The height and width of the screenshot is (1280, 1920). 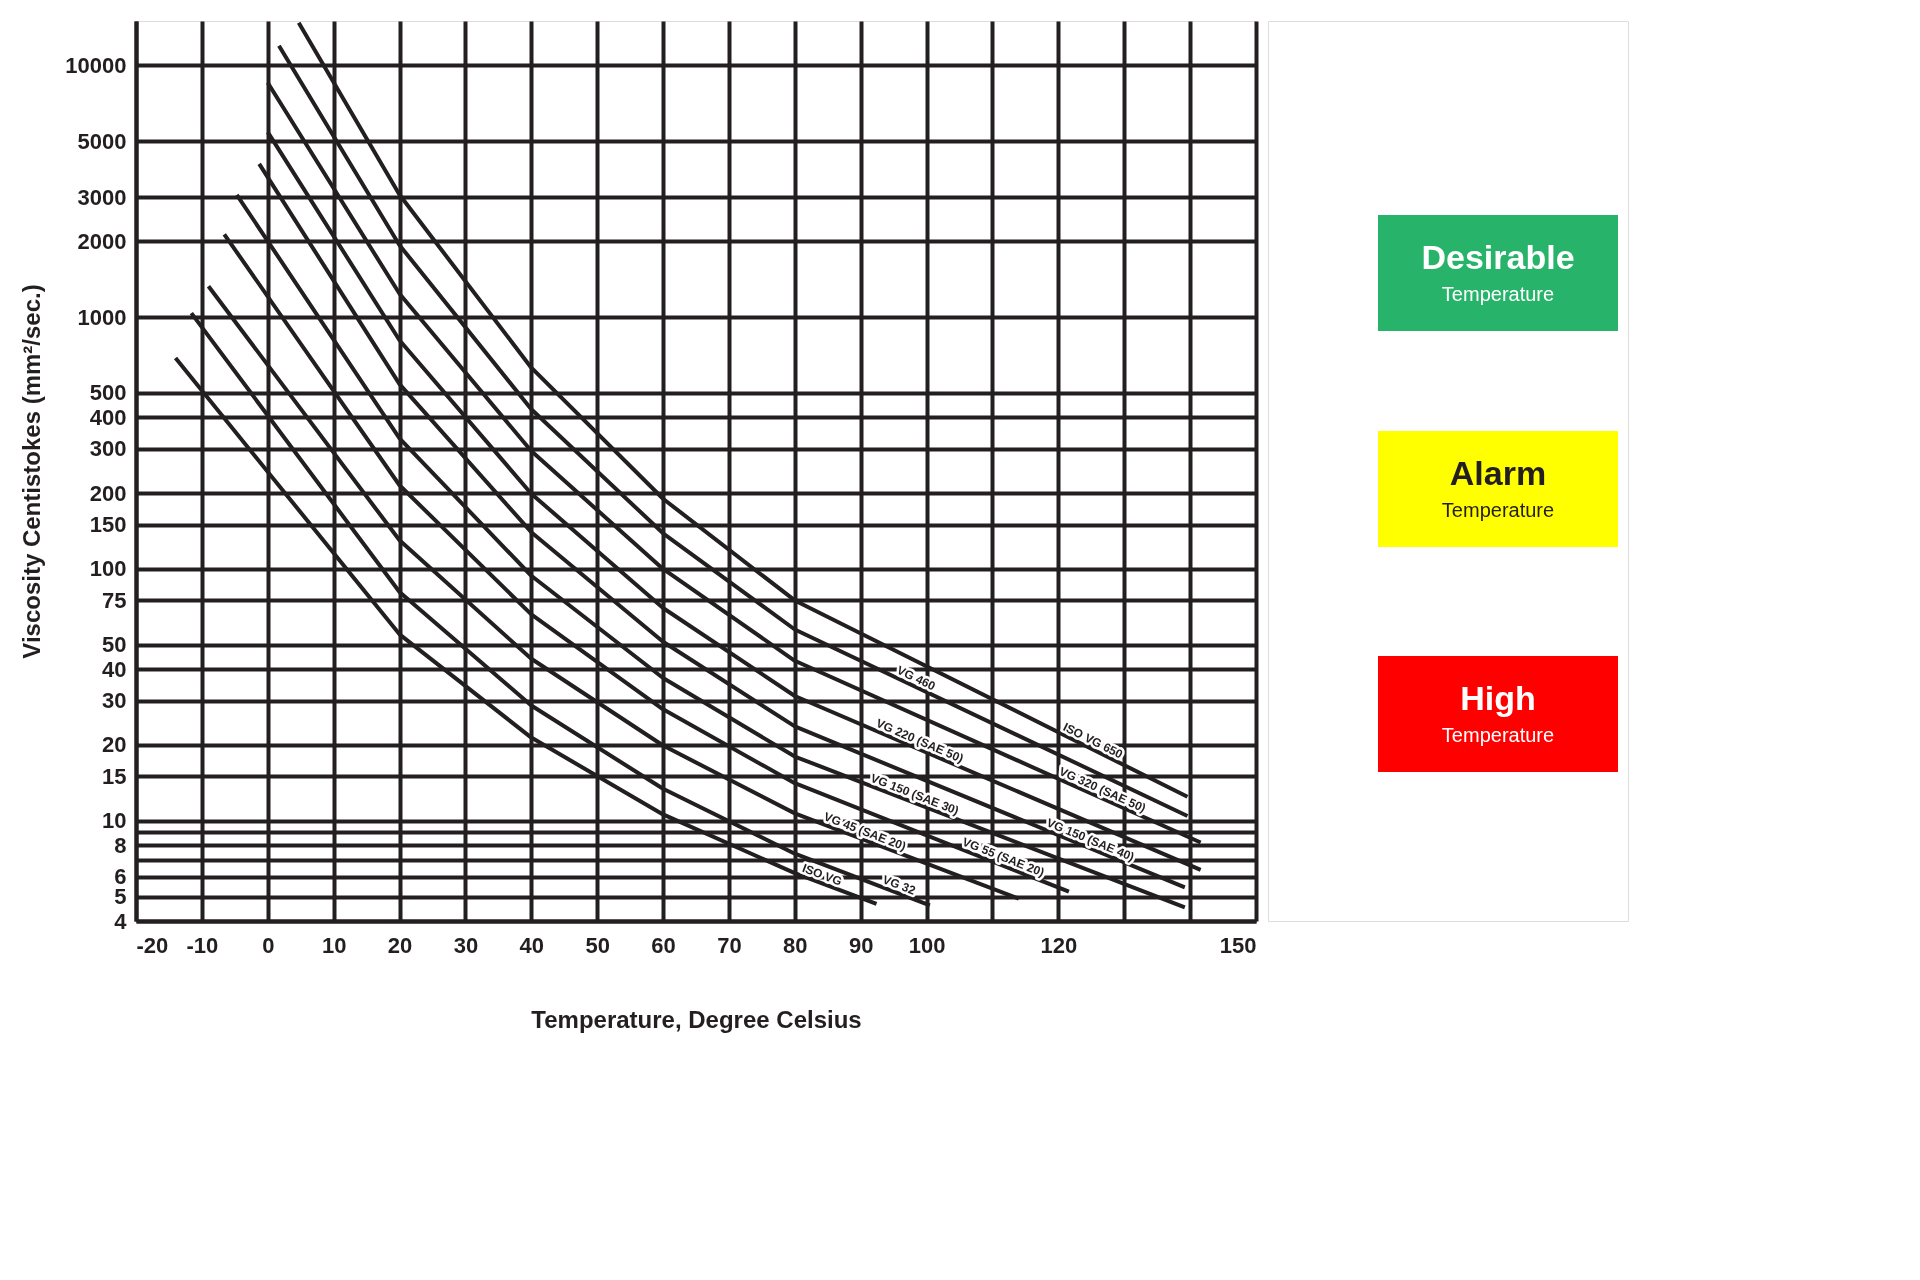 I want to click on y-tick-label: 5000, so click(x=102, y=141).